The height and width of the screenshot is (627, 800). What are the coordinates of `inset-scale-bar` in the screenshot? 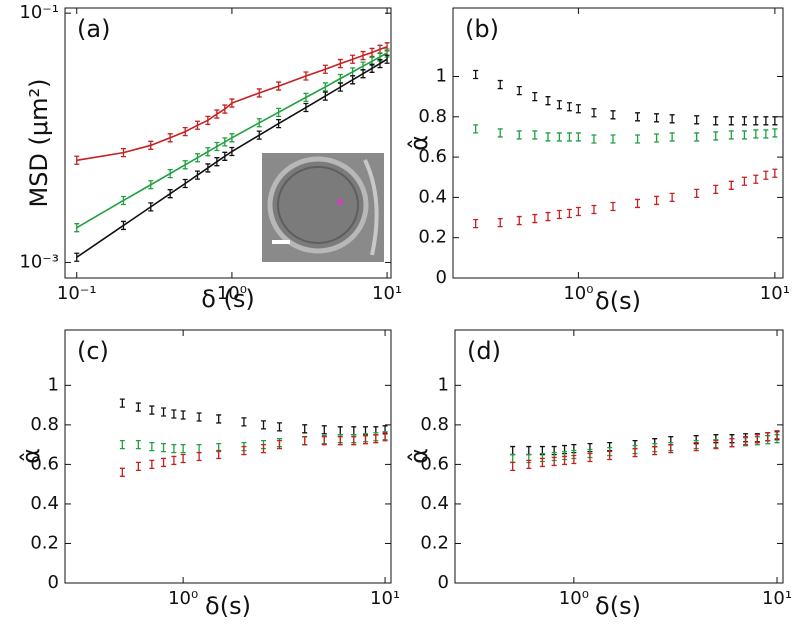 It's located at (281, 242).